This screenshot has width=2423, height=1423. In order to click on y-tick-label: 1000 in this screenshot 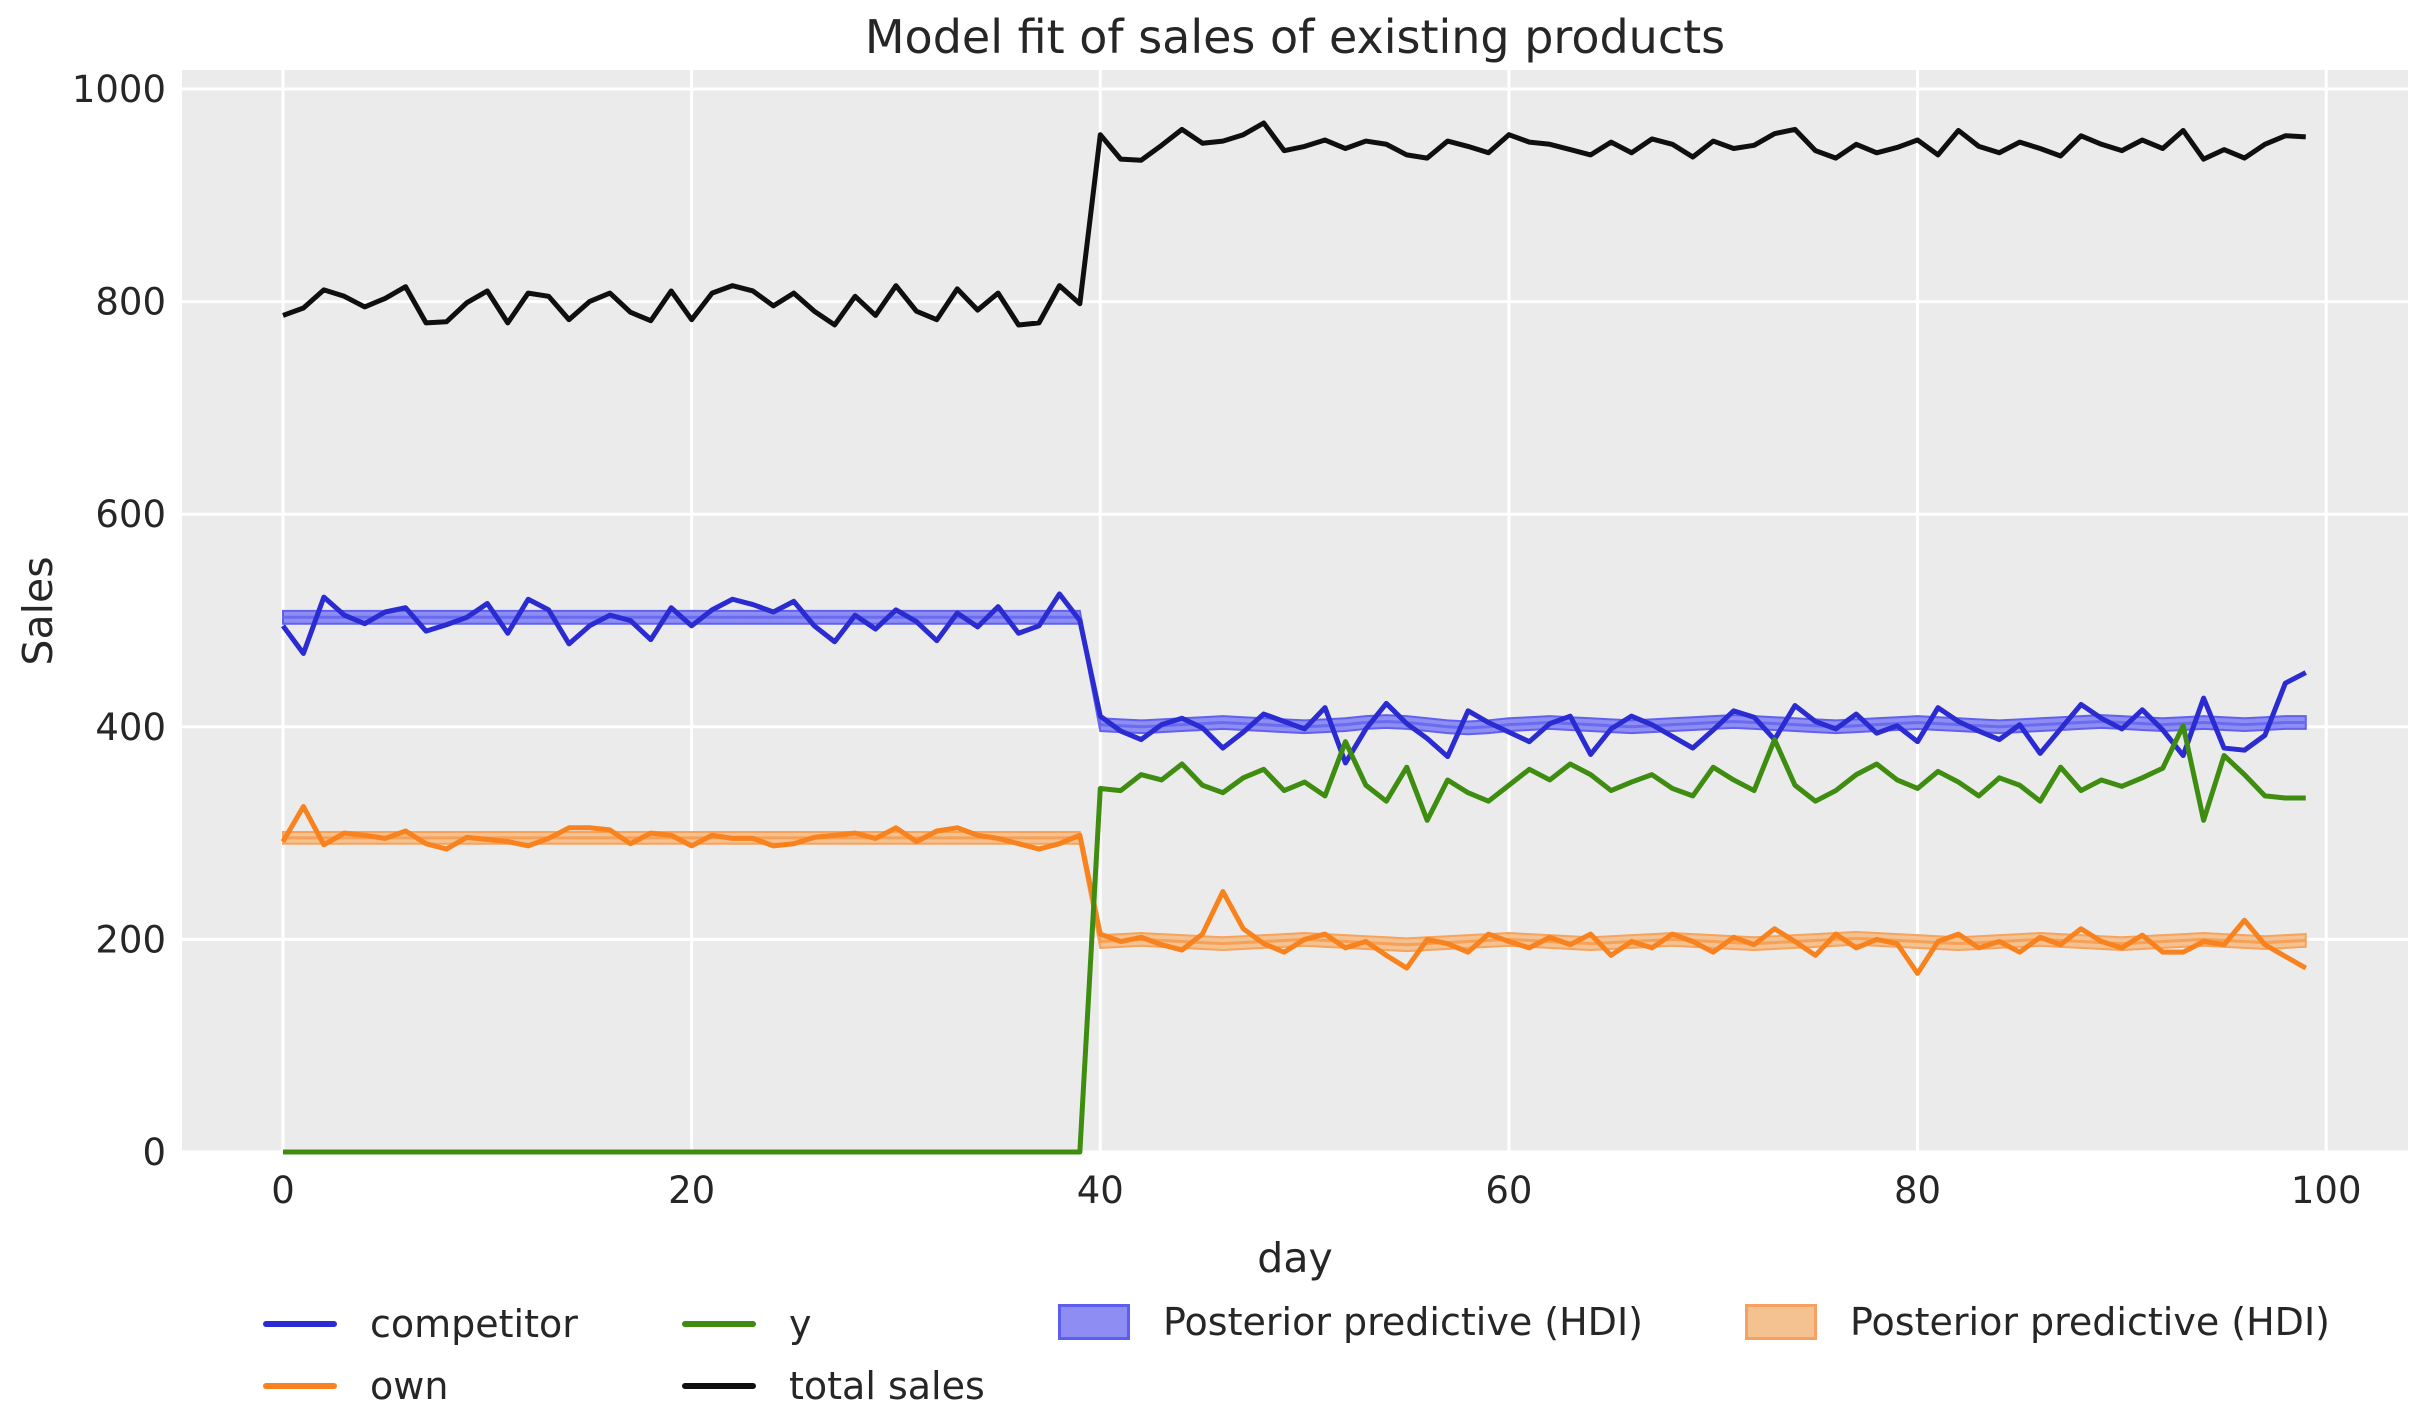, I will do `click(119, 89)`.